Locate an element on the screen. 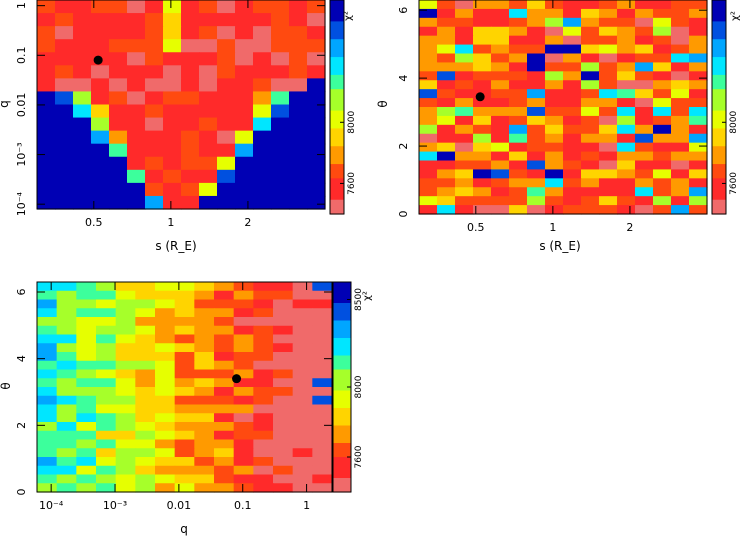 This screenshot has height=537, width=754. x-tick-label: 0.01 is located at coordinates (179, 505).